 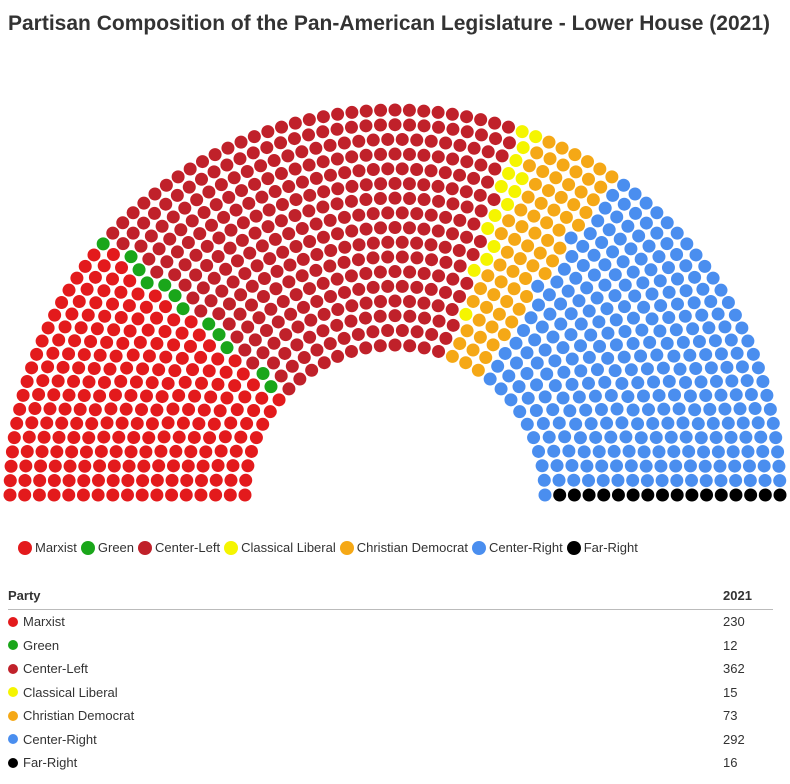 What do you see at coordinates (390, 669) in the screenshot?
I see `table-row: Center-Left 362` at bounding box center [390, 669].